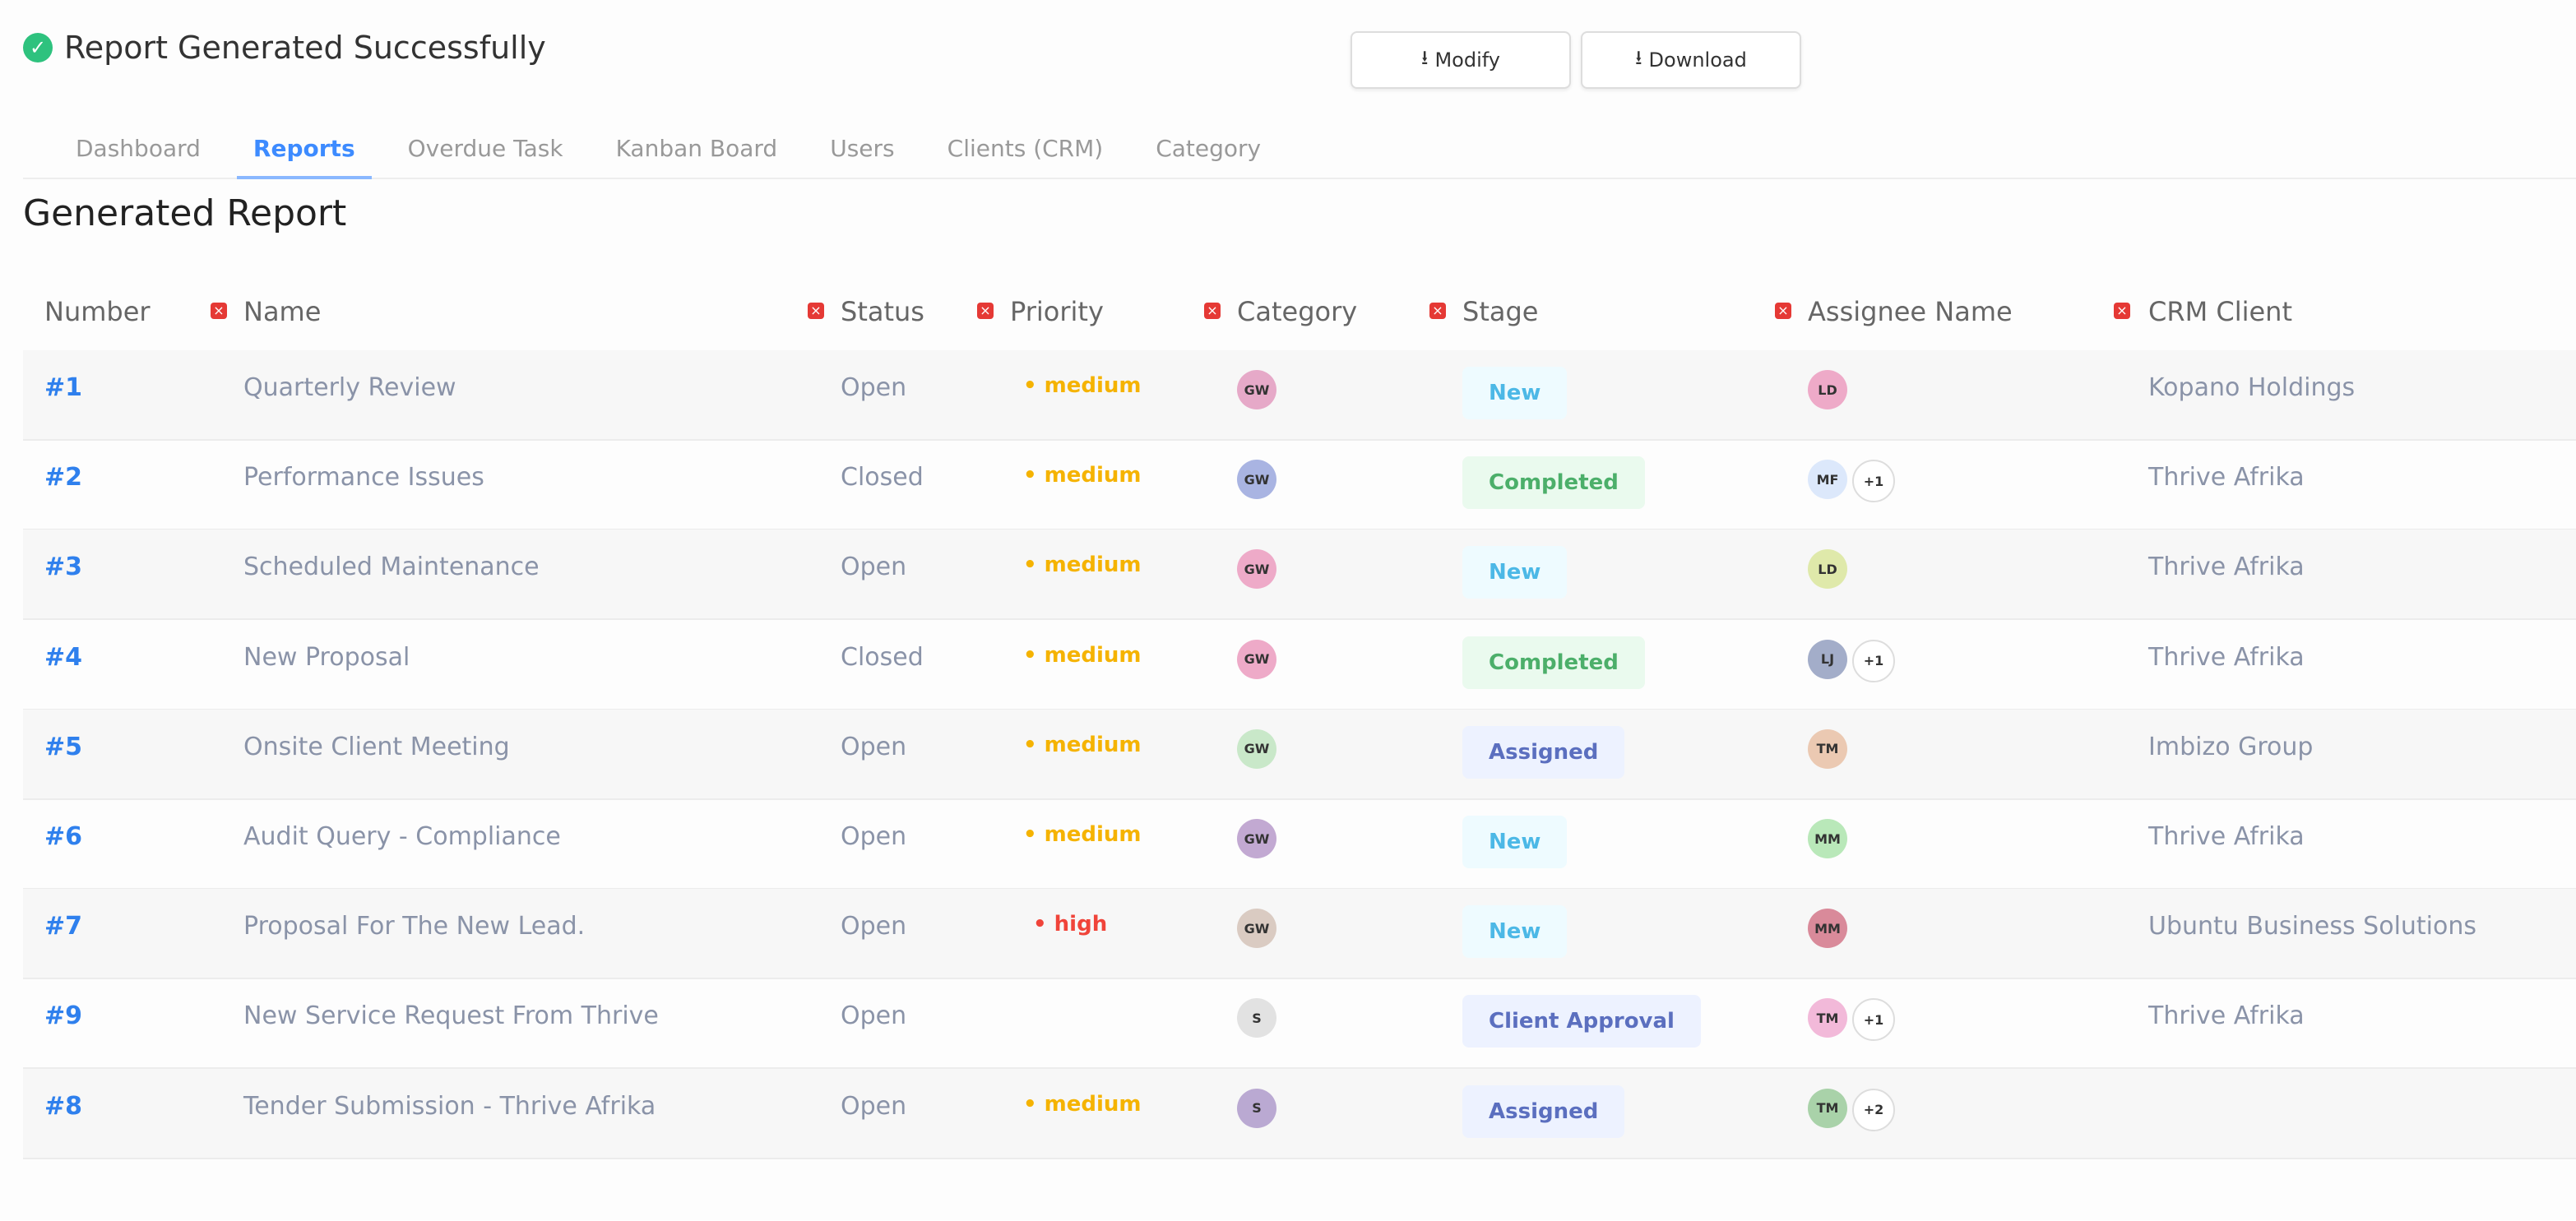  What do you see at coordinates (139, 148) in the screenshot?
I see `tab-dashboard: Dashboard` at bounding box center [139, 148].